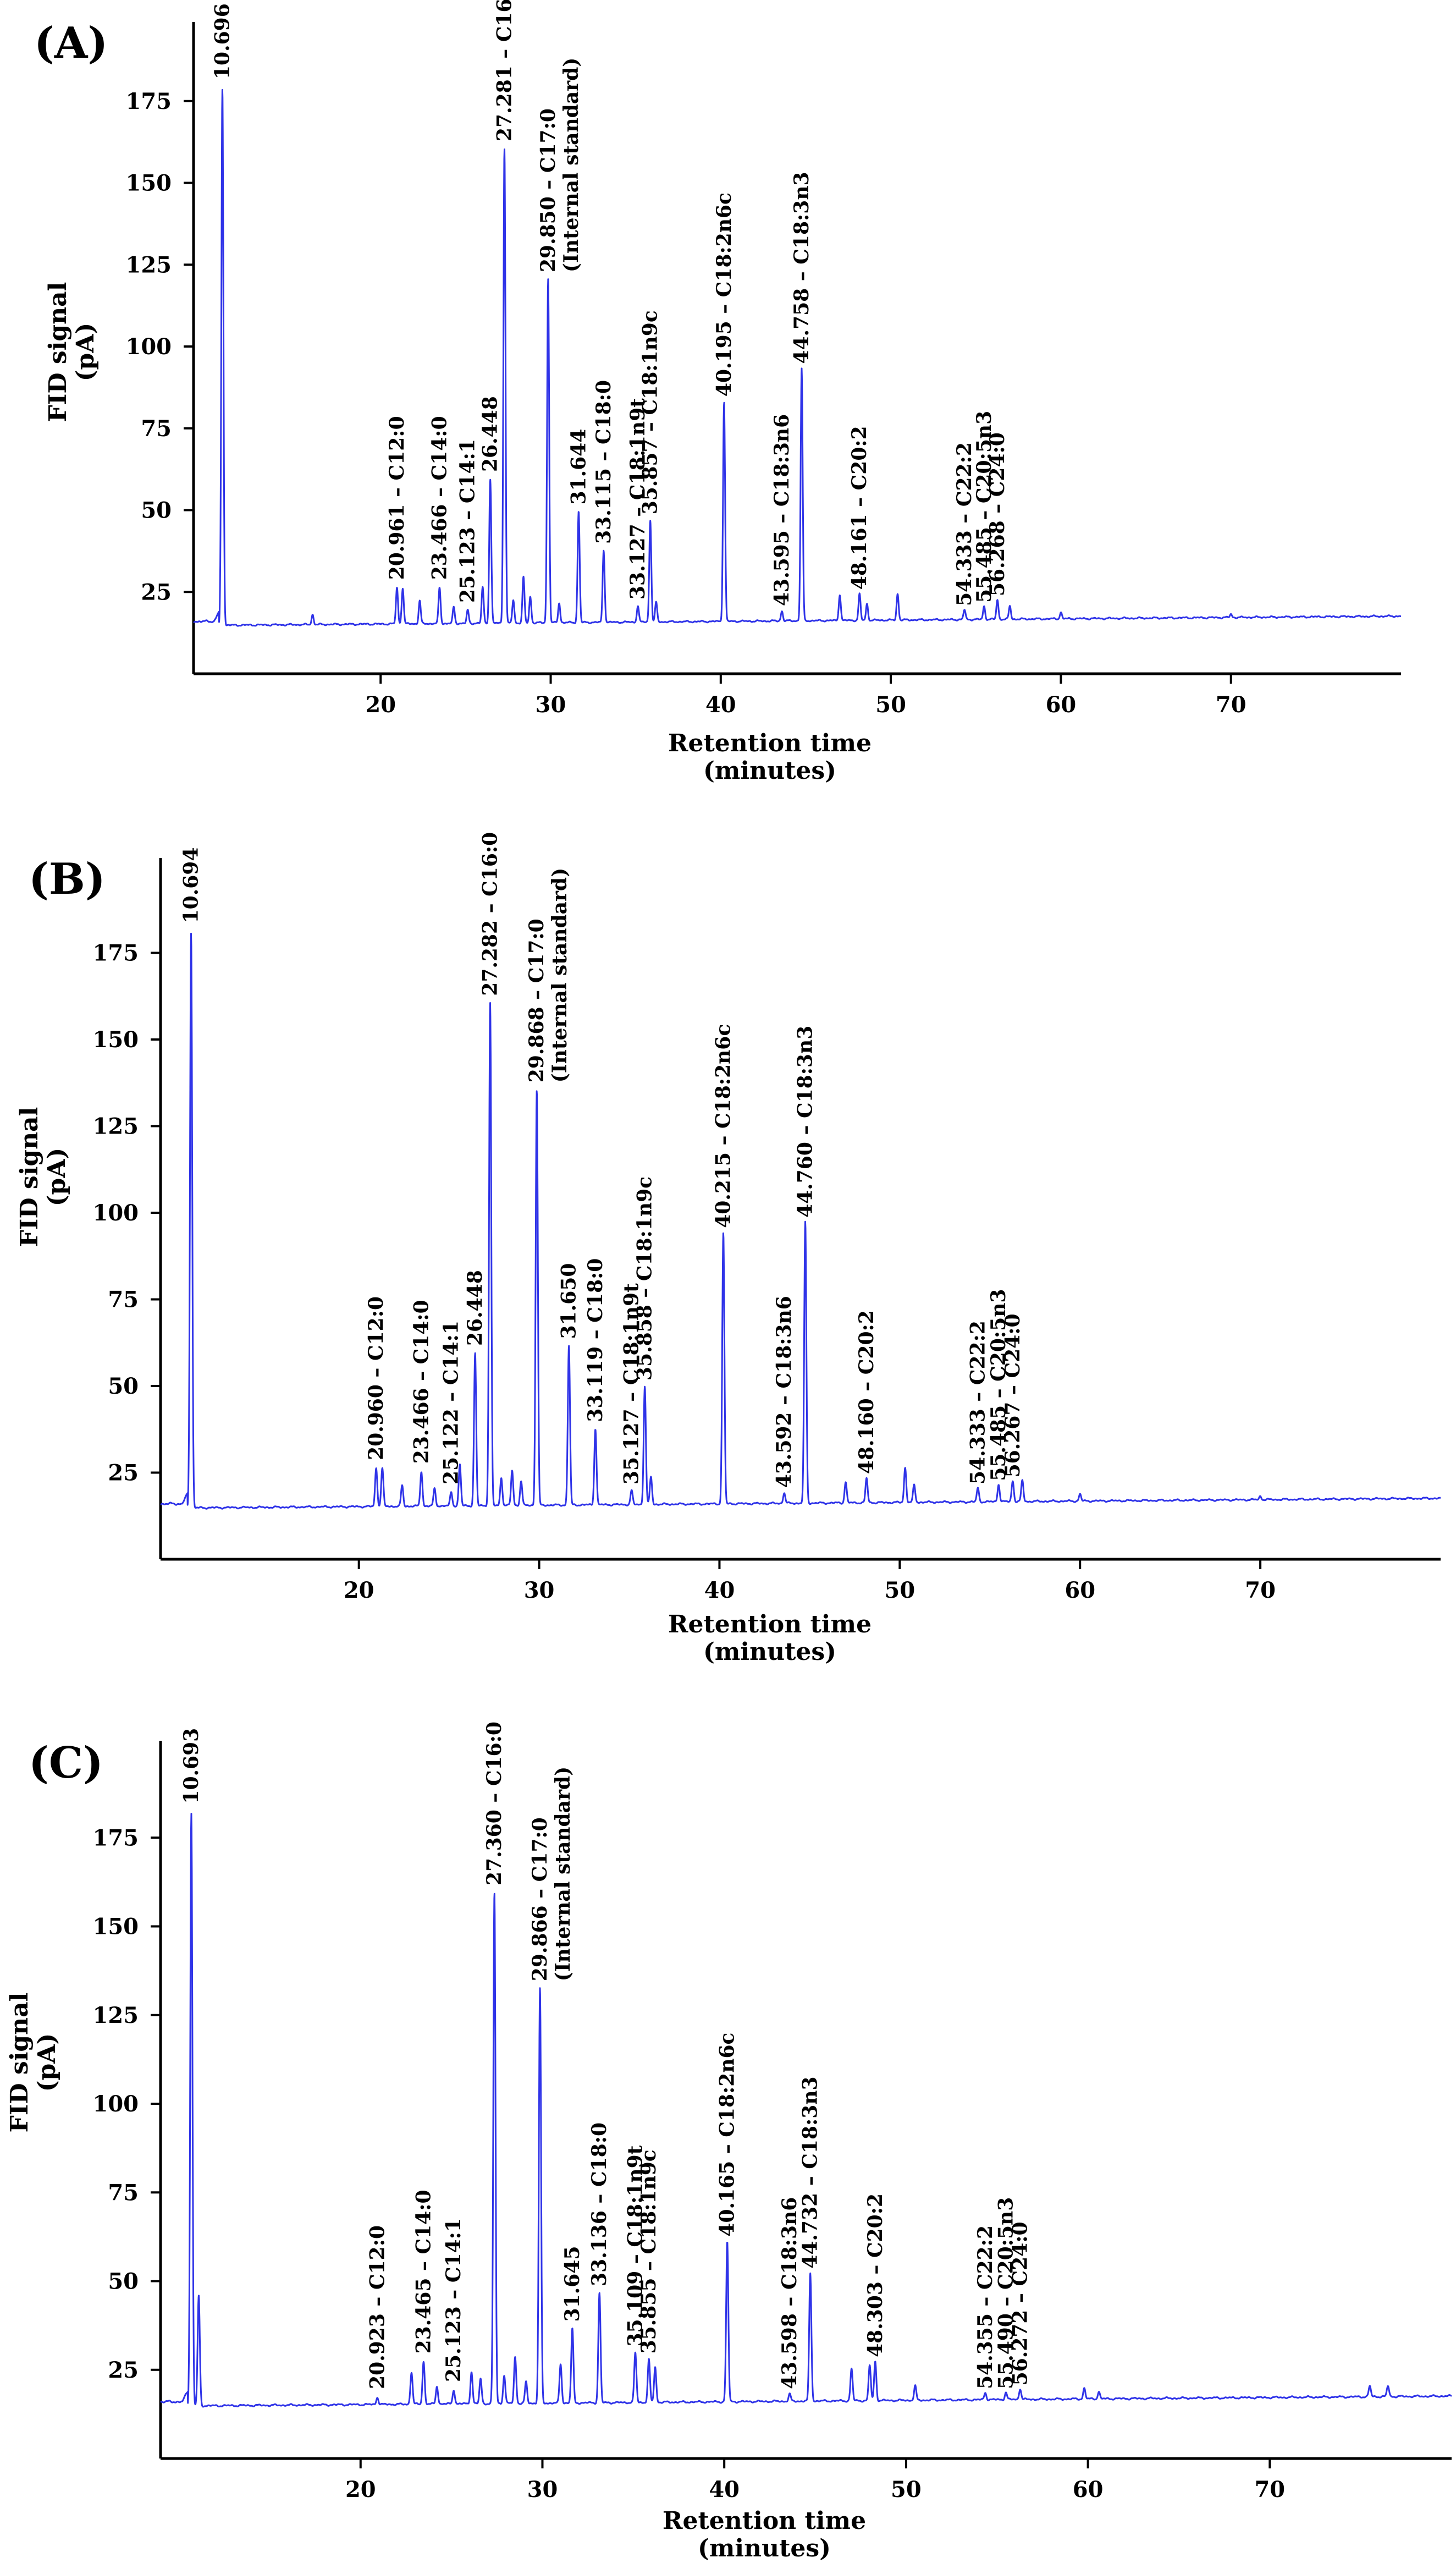  What do you see at coordinates (67, 879) in the screenshot?
I see `panel-letter: (B)` at bounding box center [67, 879].